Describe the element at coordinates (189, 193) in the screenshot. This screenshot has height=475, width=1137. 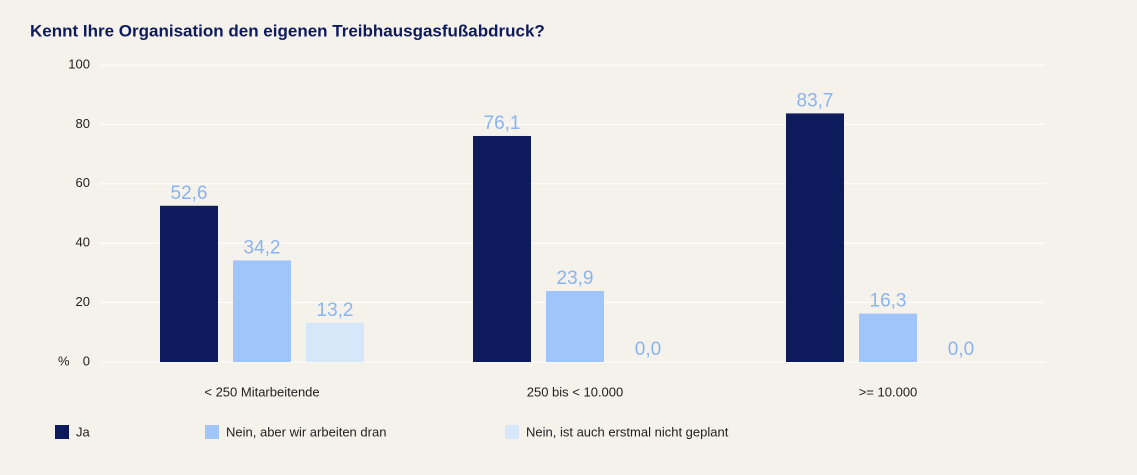
I see `data-label: 52,6` at that location.